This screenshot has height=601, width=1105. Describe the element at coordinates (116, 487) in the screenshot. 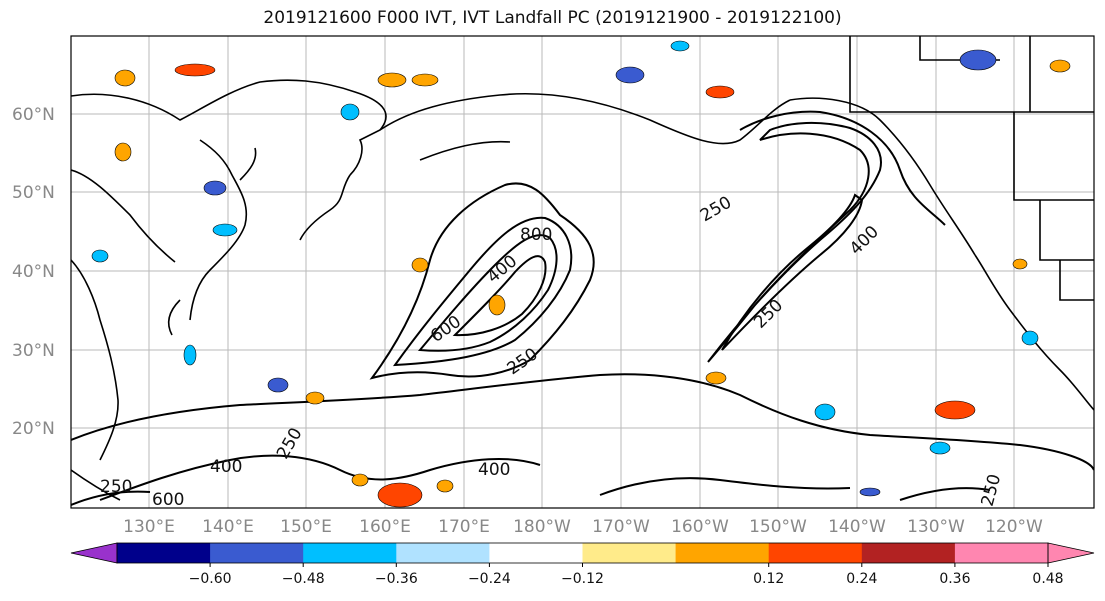

I see `contour-label: 250` at that location.